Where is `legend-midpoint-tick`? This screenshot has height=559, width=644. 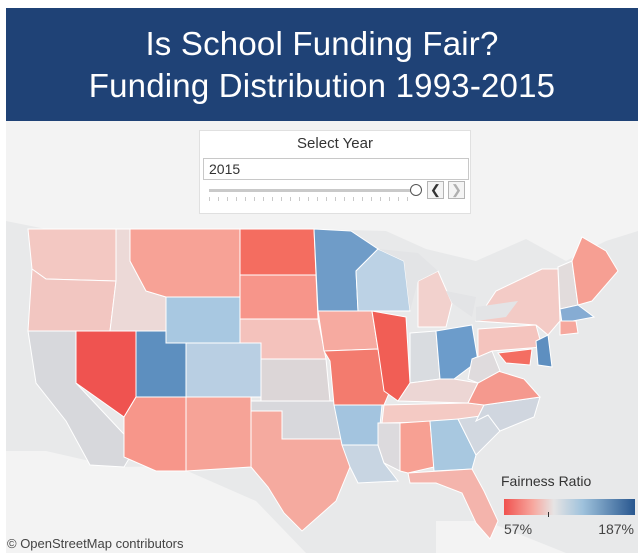
legend-midpoint-tick is located at coordinates (548, 514).